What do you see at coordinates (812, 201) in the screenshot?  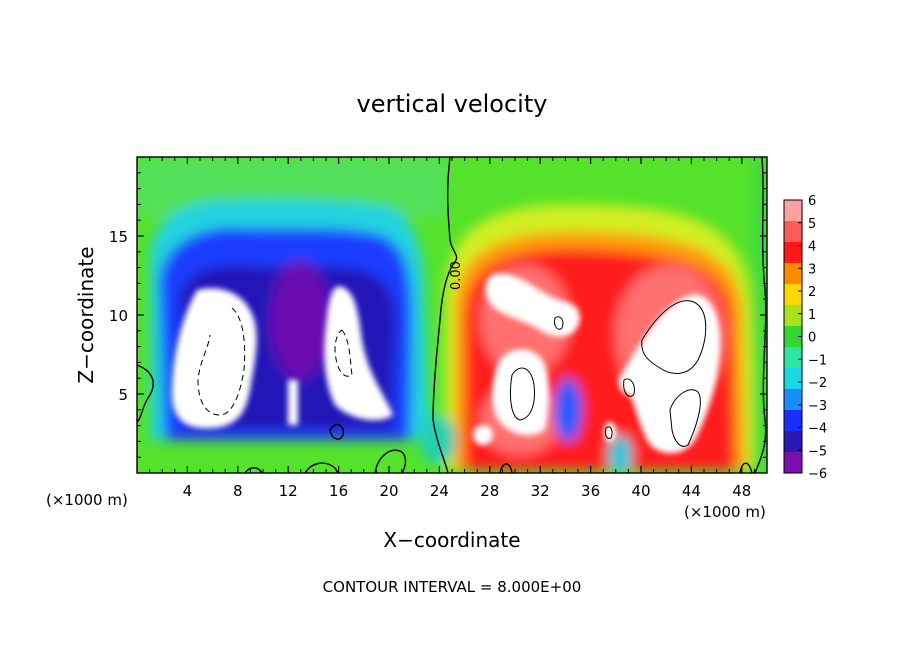 I see `colorbar-label: 6` at bounding box center [812, 201].